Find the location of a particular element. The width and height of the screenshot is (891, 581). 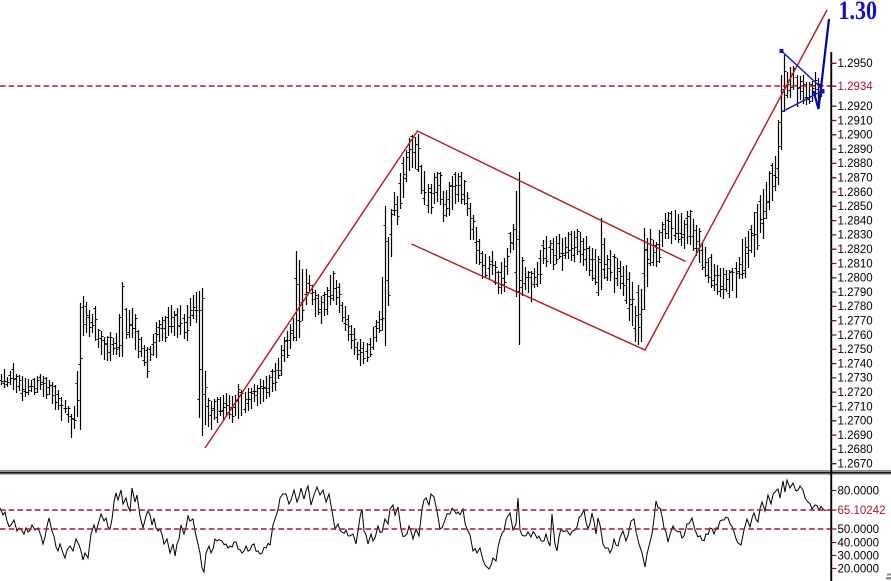

svg-text: 30.0000 is located at coordinates (859, 556).